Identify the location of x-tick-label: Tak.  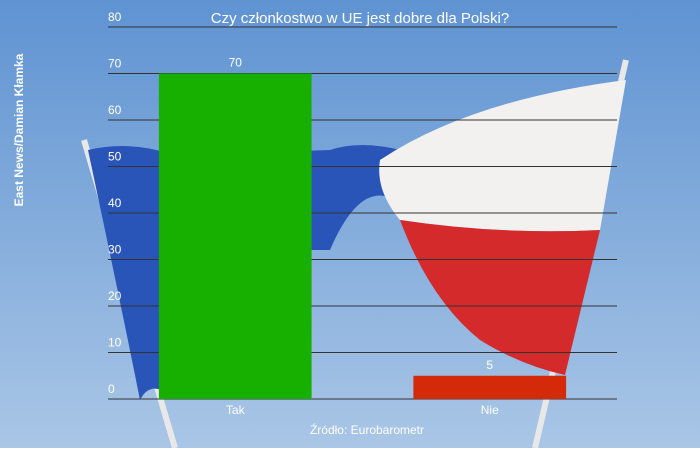
(236, 410).